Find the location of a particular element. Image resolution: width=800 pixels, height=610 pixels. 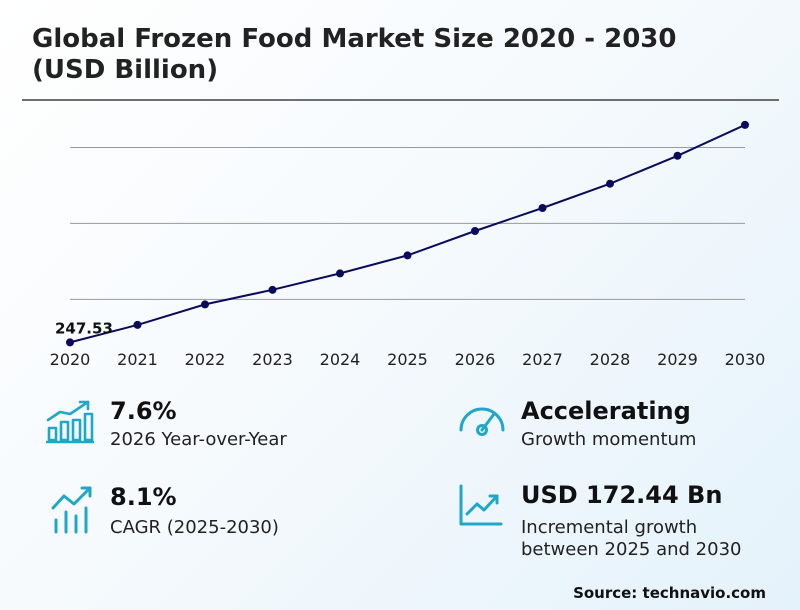

stat-label: CAGR (2025-2030) is located at coordinates (194, 527).